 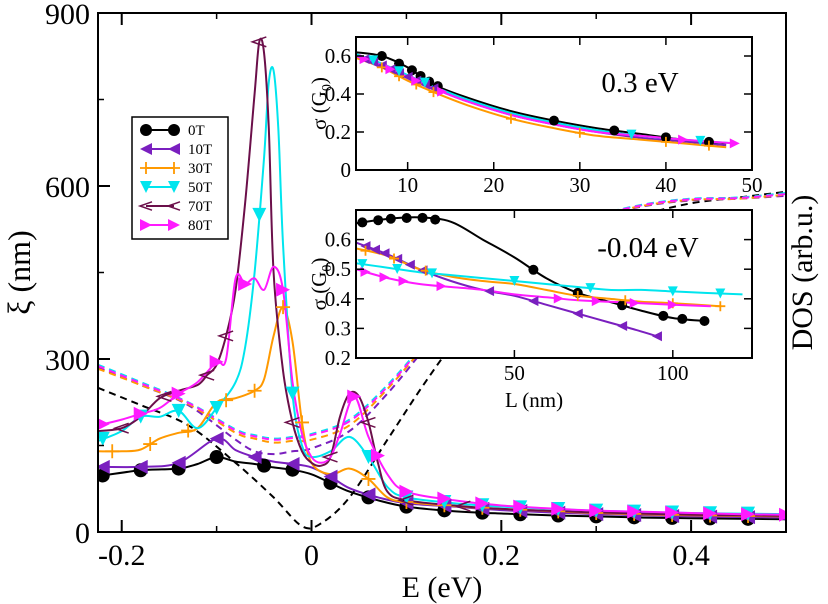 I want to click on inset-y-axis-label: σ (G0), so click(x=321, y=103).